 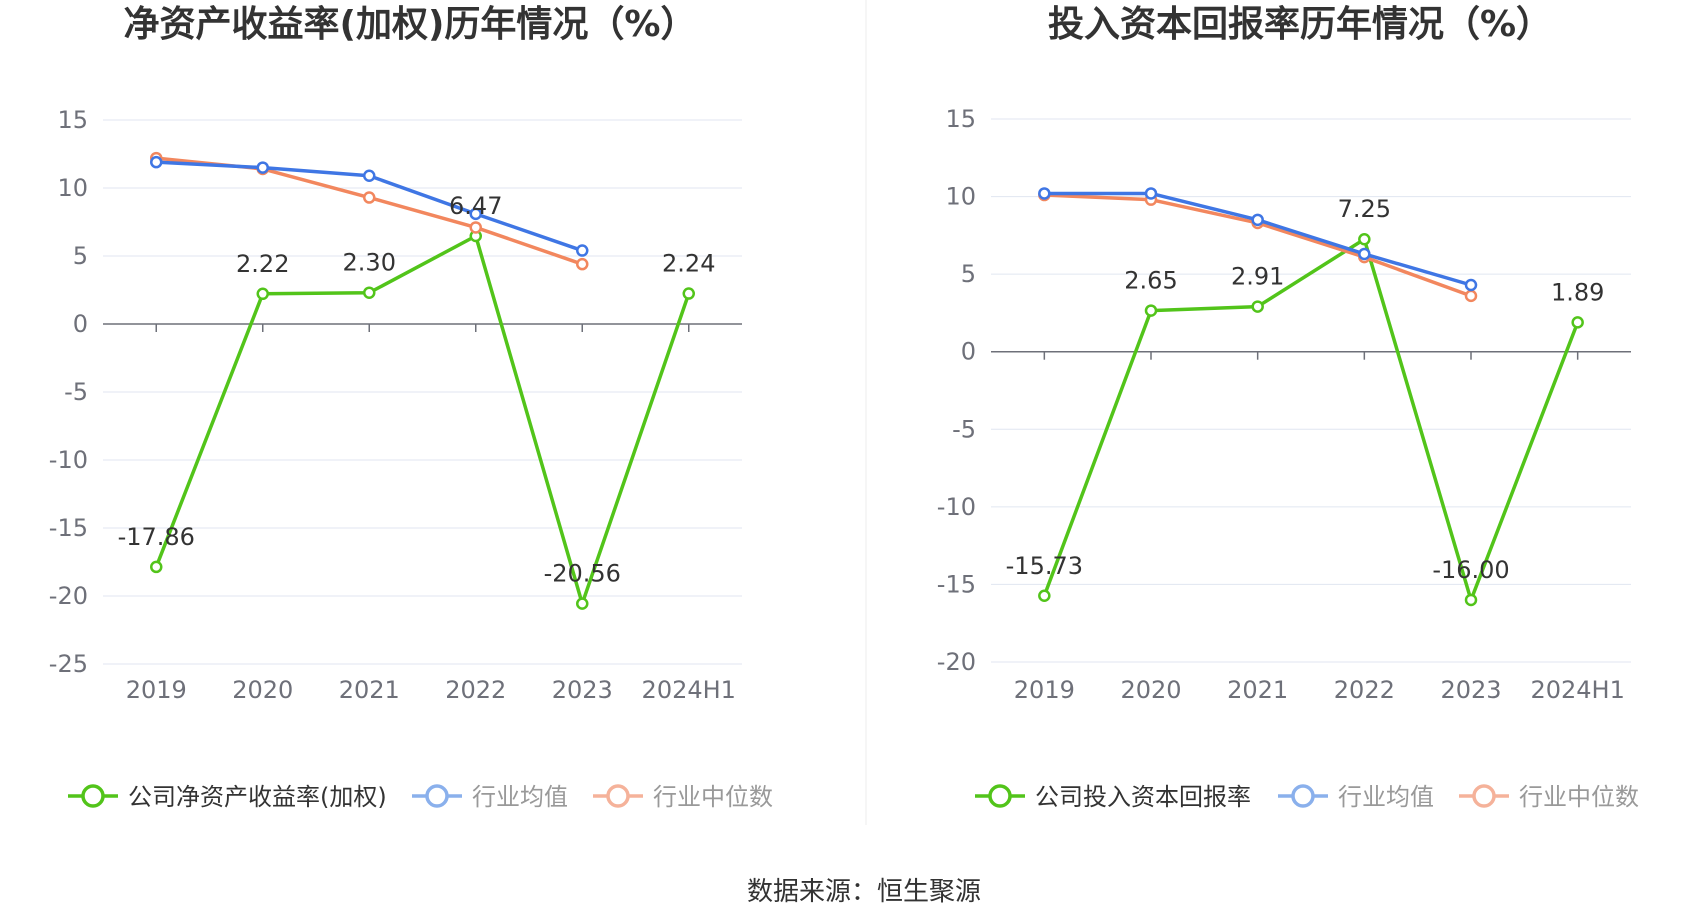 I want to click on data-label: 2.91, so click(x=1257, y=277).